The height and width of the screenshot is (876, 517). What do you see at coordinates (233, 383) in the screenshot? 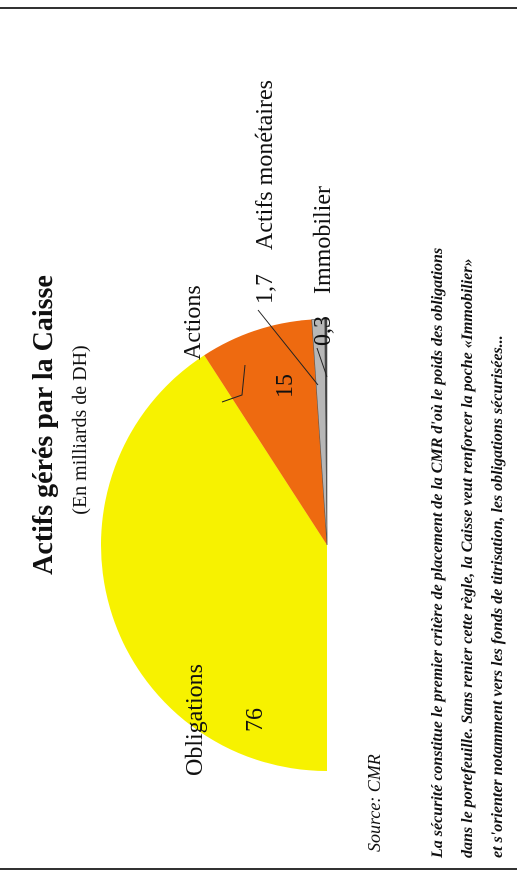
I see `leader-actions` at bounding box center [233, 383].